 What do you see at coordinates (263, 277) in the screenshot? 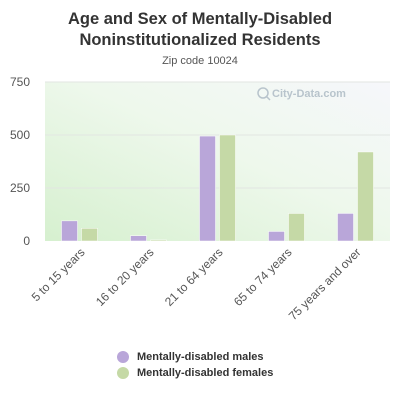
I see `x-tick-label: 65 to 74 years` at bounding box center [263, 277].